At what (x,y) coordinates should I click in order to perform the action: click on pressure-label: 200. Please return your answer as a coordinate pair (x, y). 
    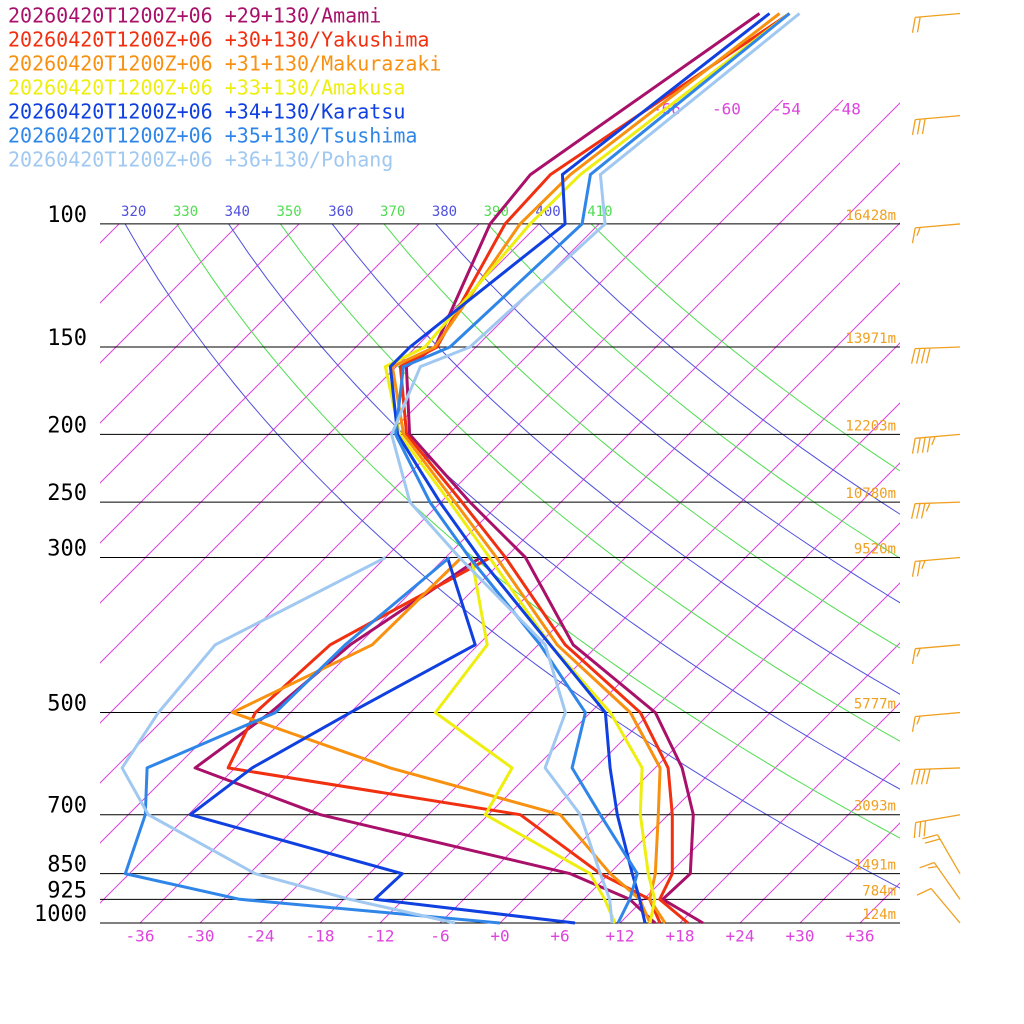
    Looking at the image, I should click on (67, 425).